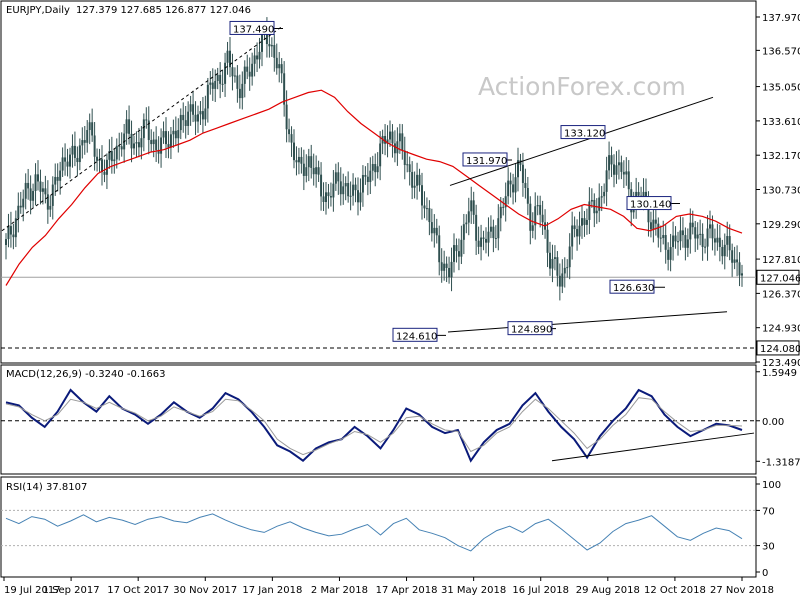 The width and height of the screenshot is (800, 604). I want to click on time-axis-label: 29 Aug 2018, so click(608, 590).